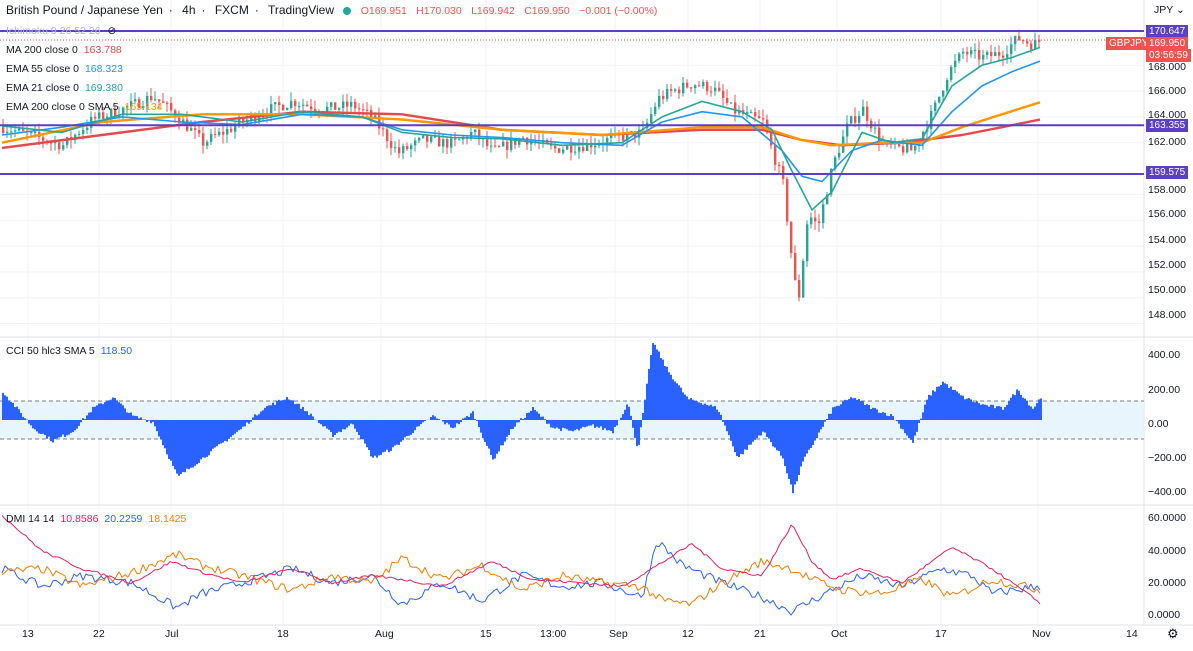 This screenshot has height=651, width=1193. I want to click on legend-dmi: DMI 14 14 10.8586 20.2259 18.1425, so click(96, 519).